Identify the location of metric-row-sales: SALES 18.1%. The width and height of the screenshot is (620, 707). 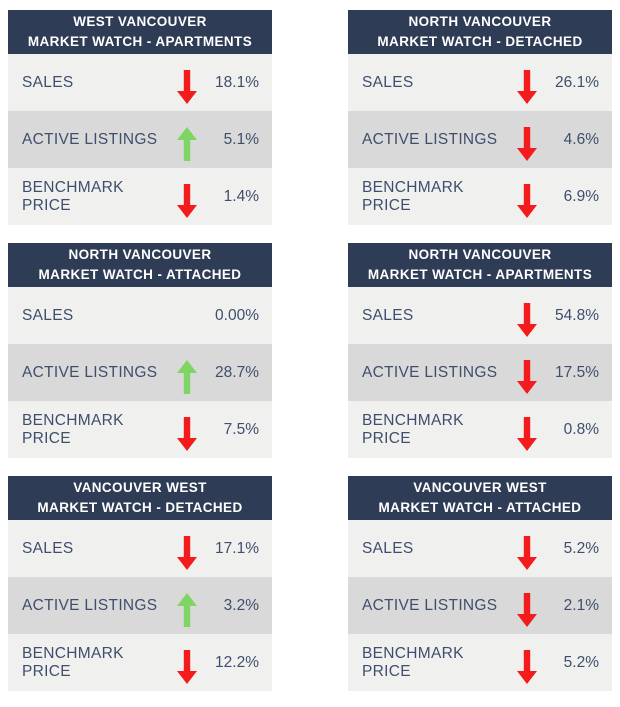
(140, 82).